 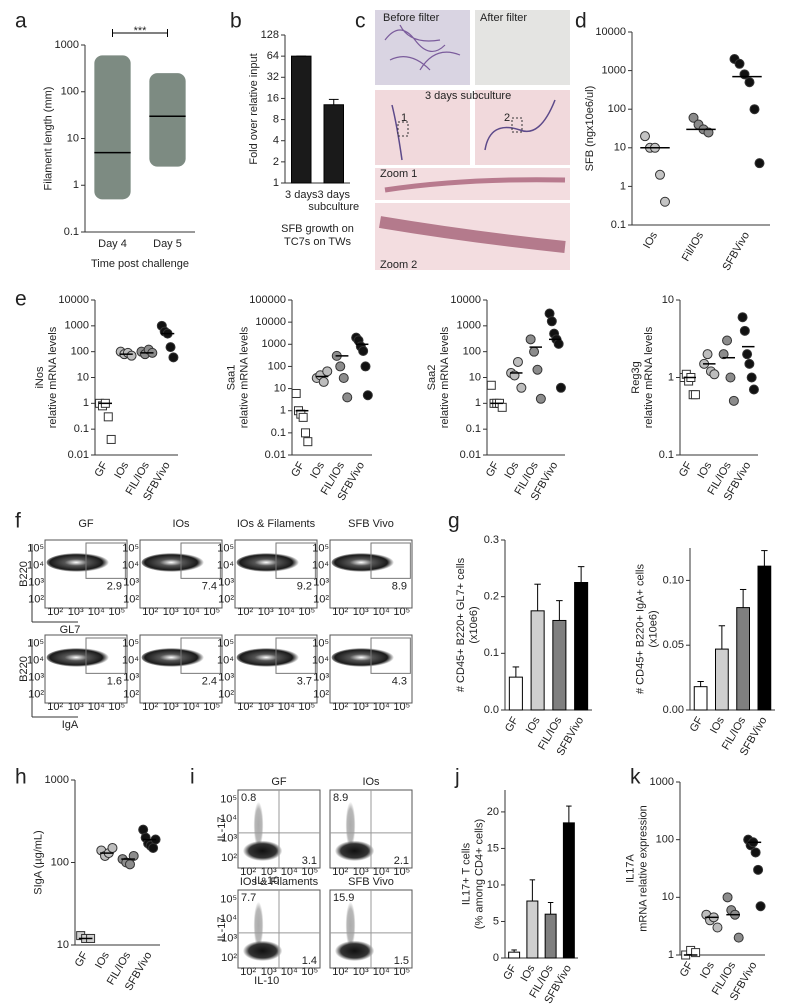 I want to click on y-tick-label: 0.2, so click(x=491, y=597).